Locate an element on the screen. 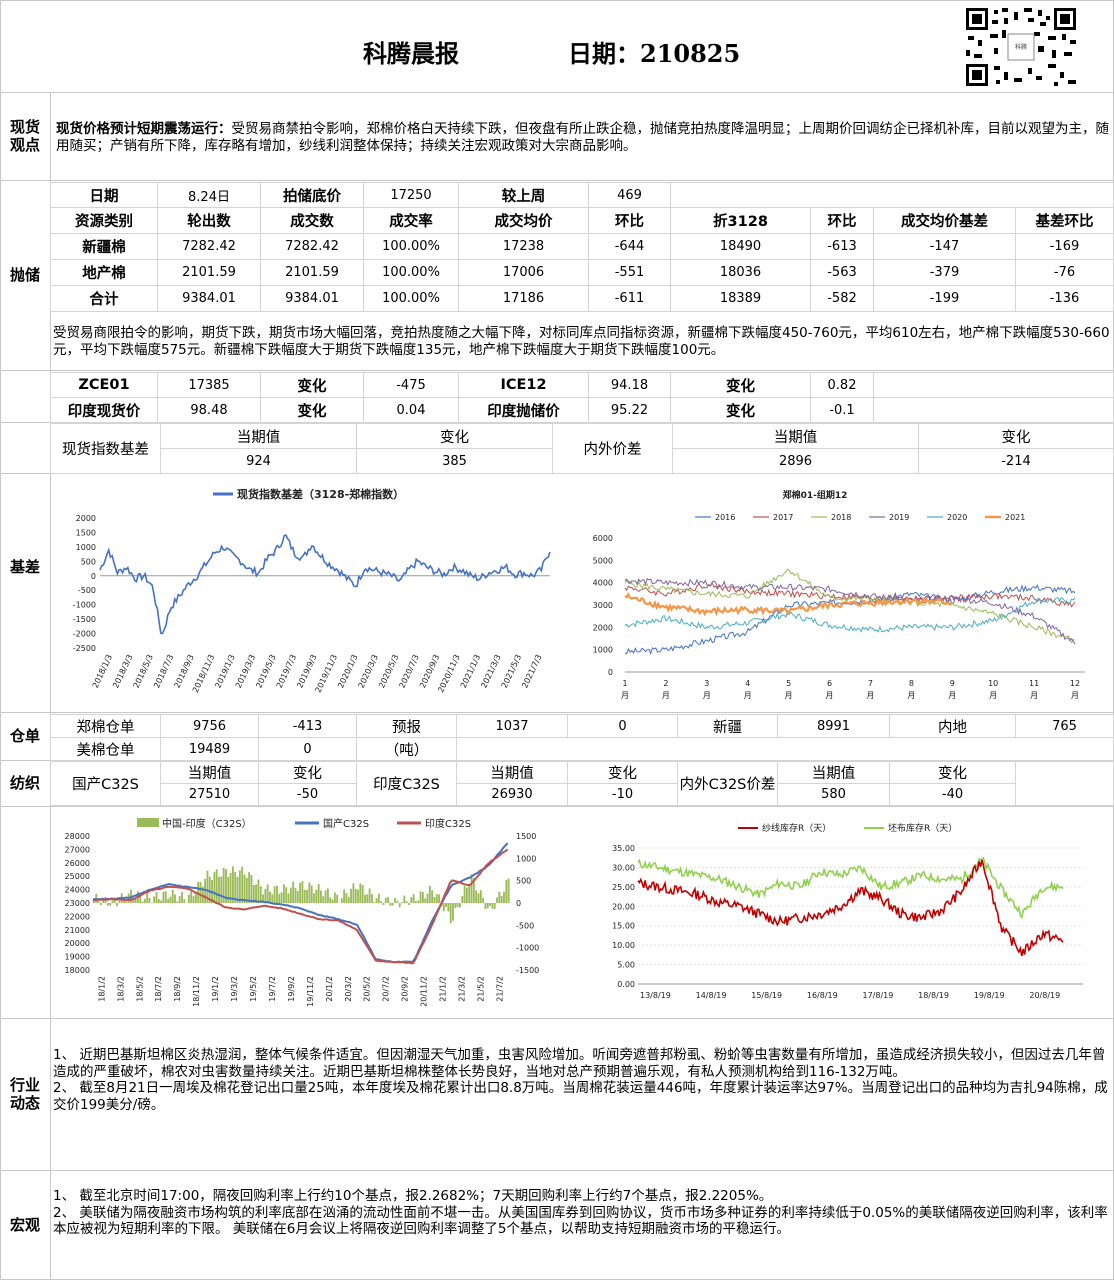 The image size is (1114, 1280). table-cell: -0.1 is located at coordinates (842, 410).